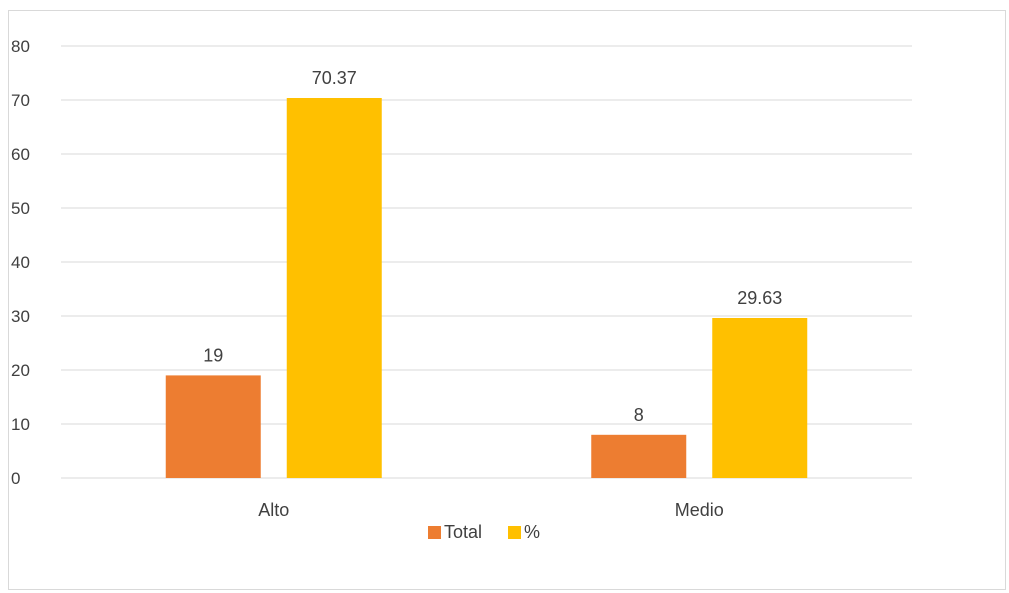  Describe the element at coordinates (434, 532) in the screenshot. I see `legend-swatch-total` at that location.